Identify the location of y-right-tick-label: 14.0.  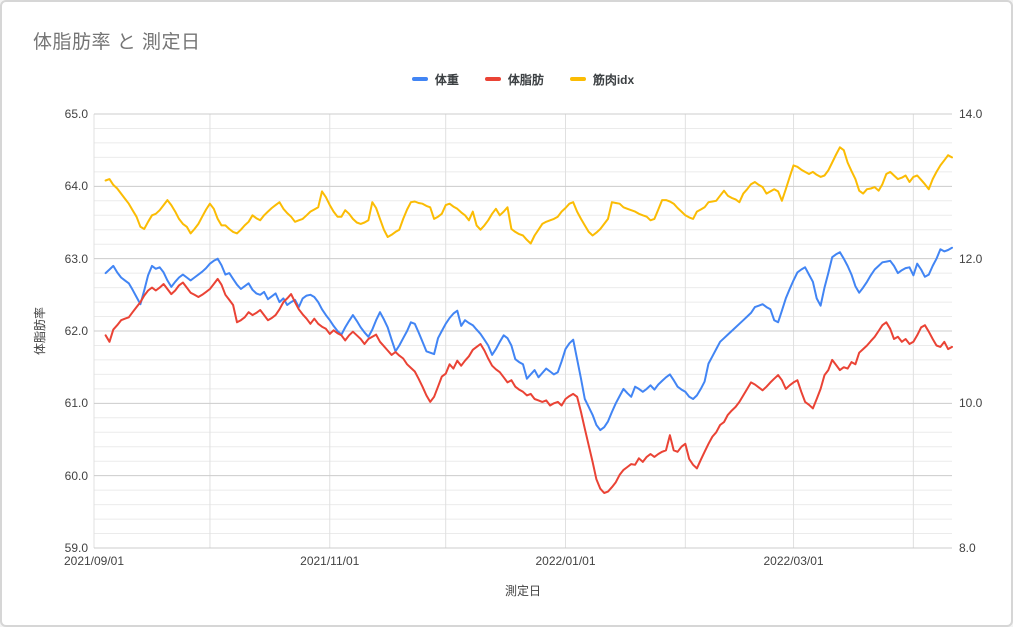
(971, 114).